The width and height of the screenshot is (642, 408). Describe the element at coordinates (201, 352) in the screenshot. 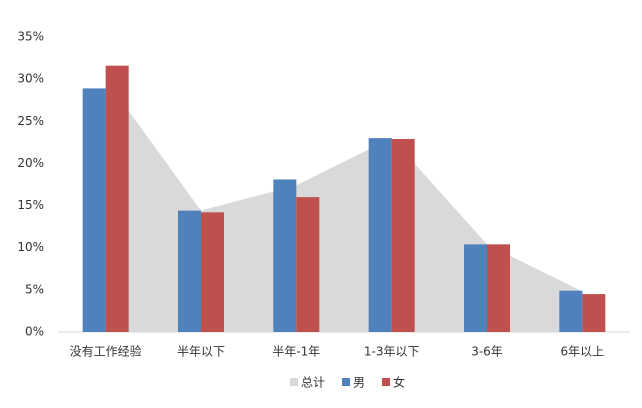

I see `x-tick-label: 半年以下` at that location.